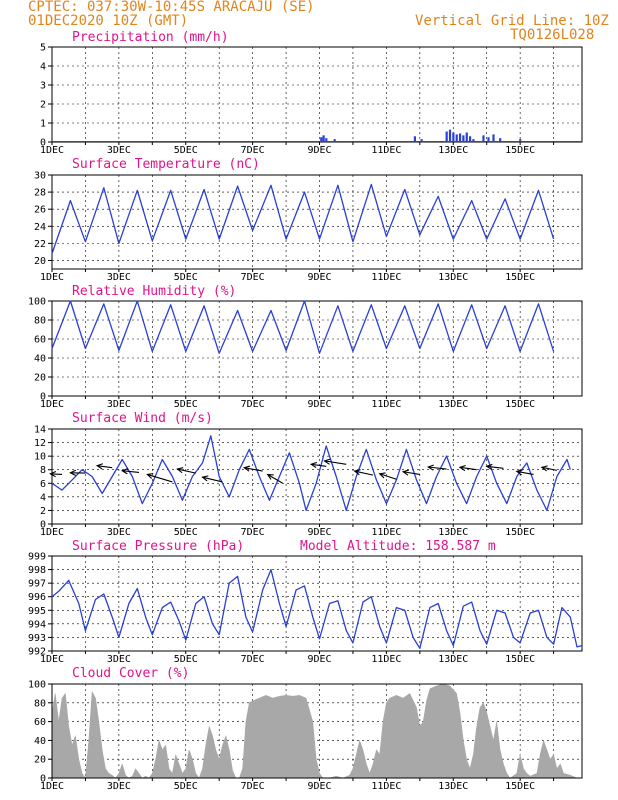  I want to click on header-grid-note: Vertical Grid Line: 10Z, so click(512, 21).